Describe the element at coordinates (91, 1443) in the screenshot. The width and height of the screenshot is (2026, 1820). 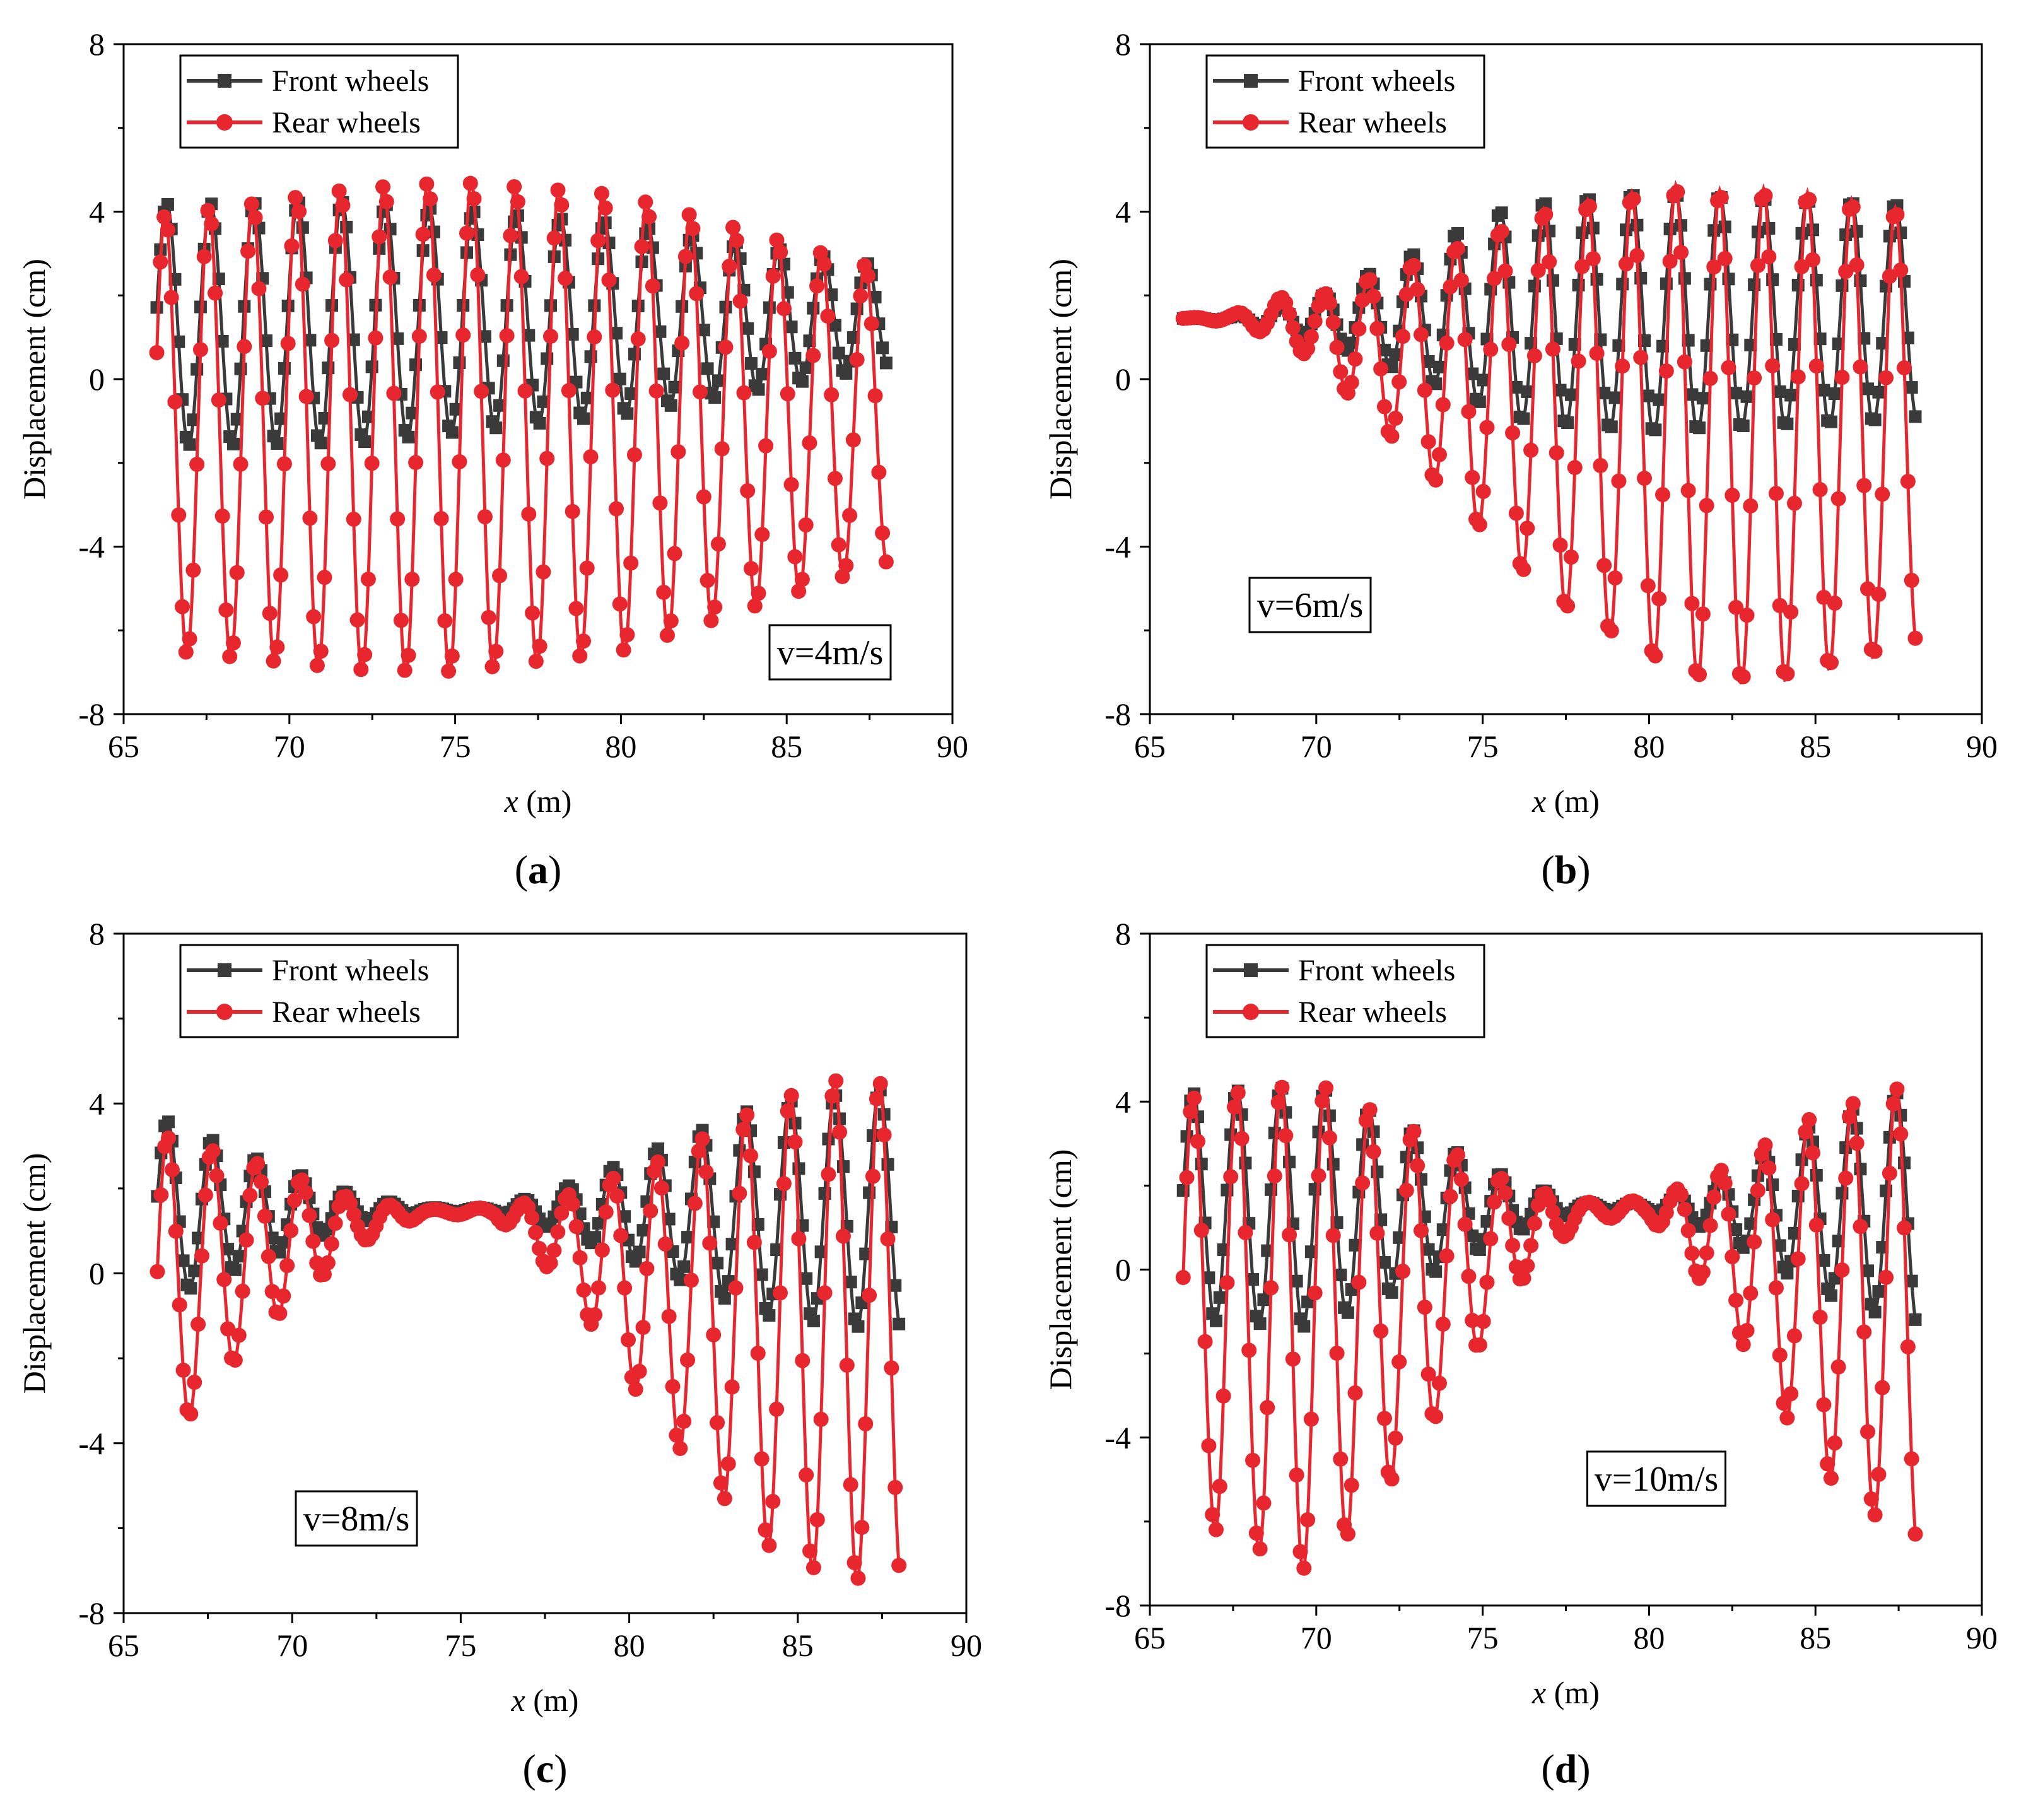
I see `y-tick-label: -4` at that location.